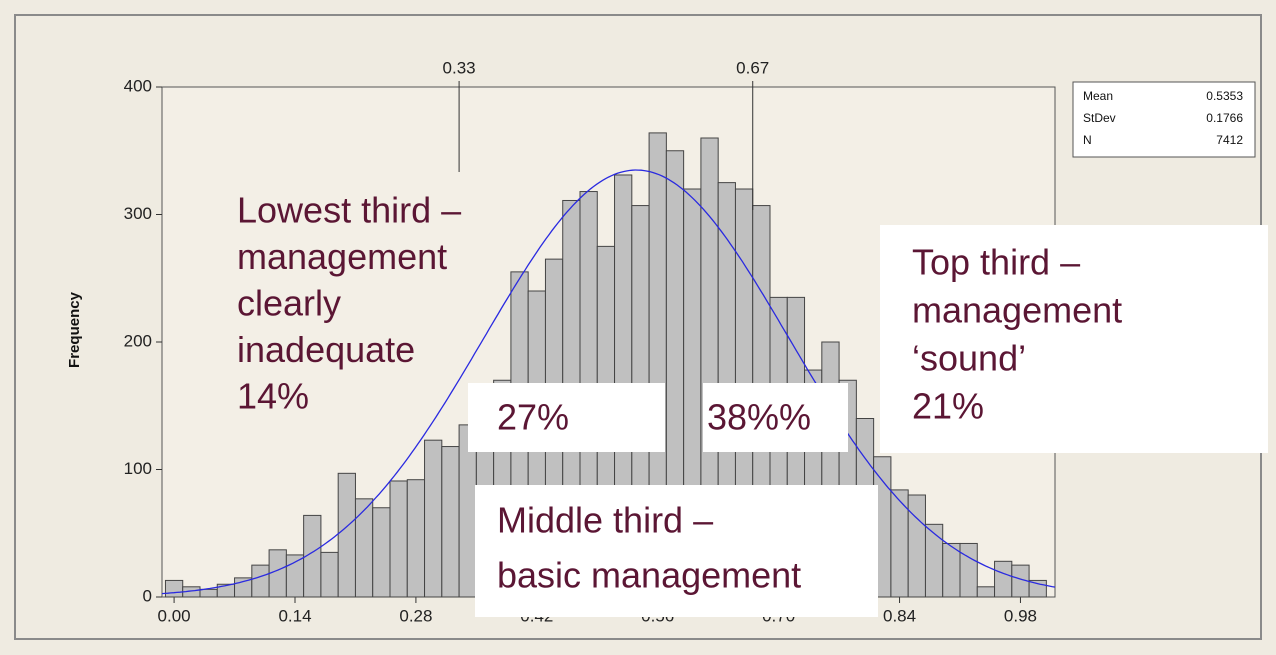 The image size is (1276, 655). What do you see at coordinates (969, 358) in the screenshot?
I see `annotation-text: ‘sound’` at bounding box center [969, 358].